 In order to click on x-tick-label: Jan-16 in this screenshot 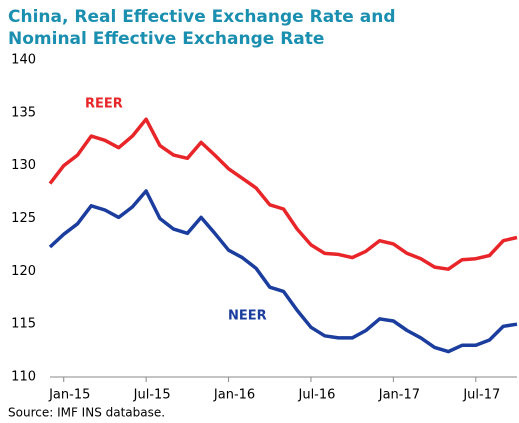, I will do `click(234, 395)`.